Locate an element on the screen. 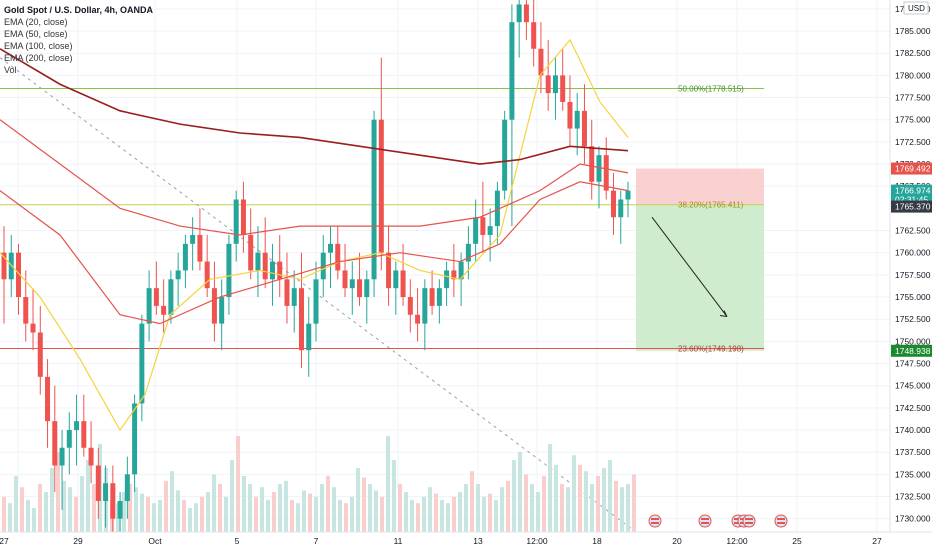  symbol-title: Gold Spot / U.S. Dollar, 4h, OANDA is located at coordinates (79, 10).